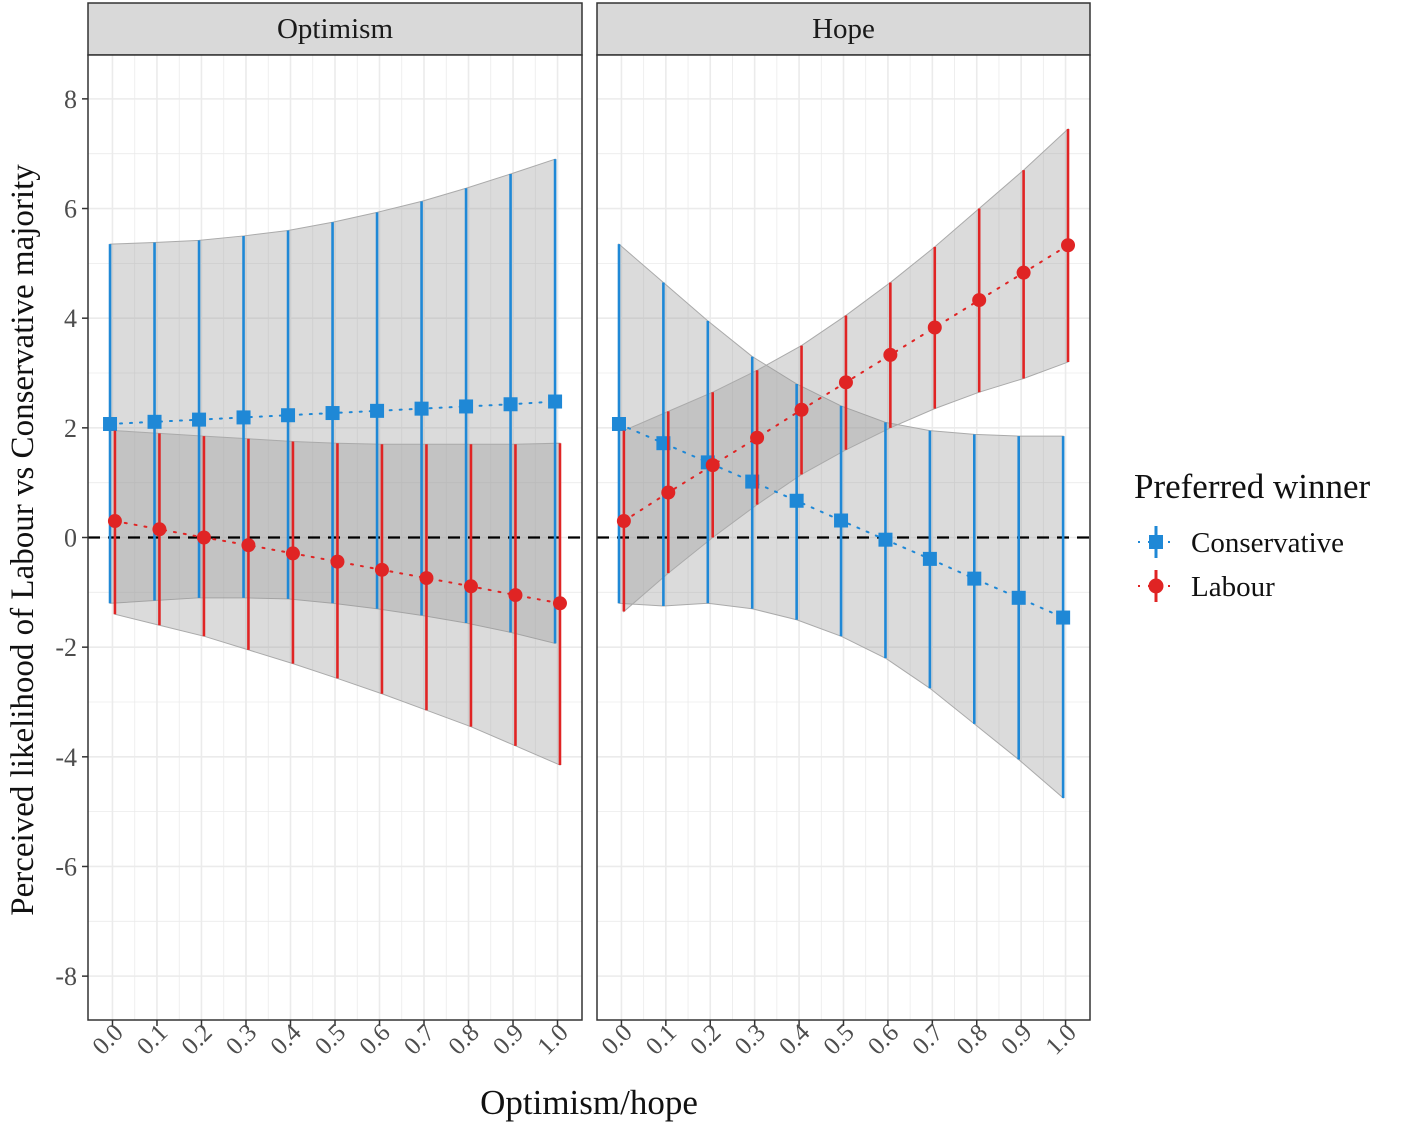 This screenshot has height=1131, width=1406. I want to click on y-tick-label: 0, so click(70, 538).